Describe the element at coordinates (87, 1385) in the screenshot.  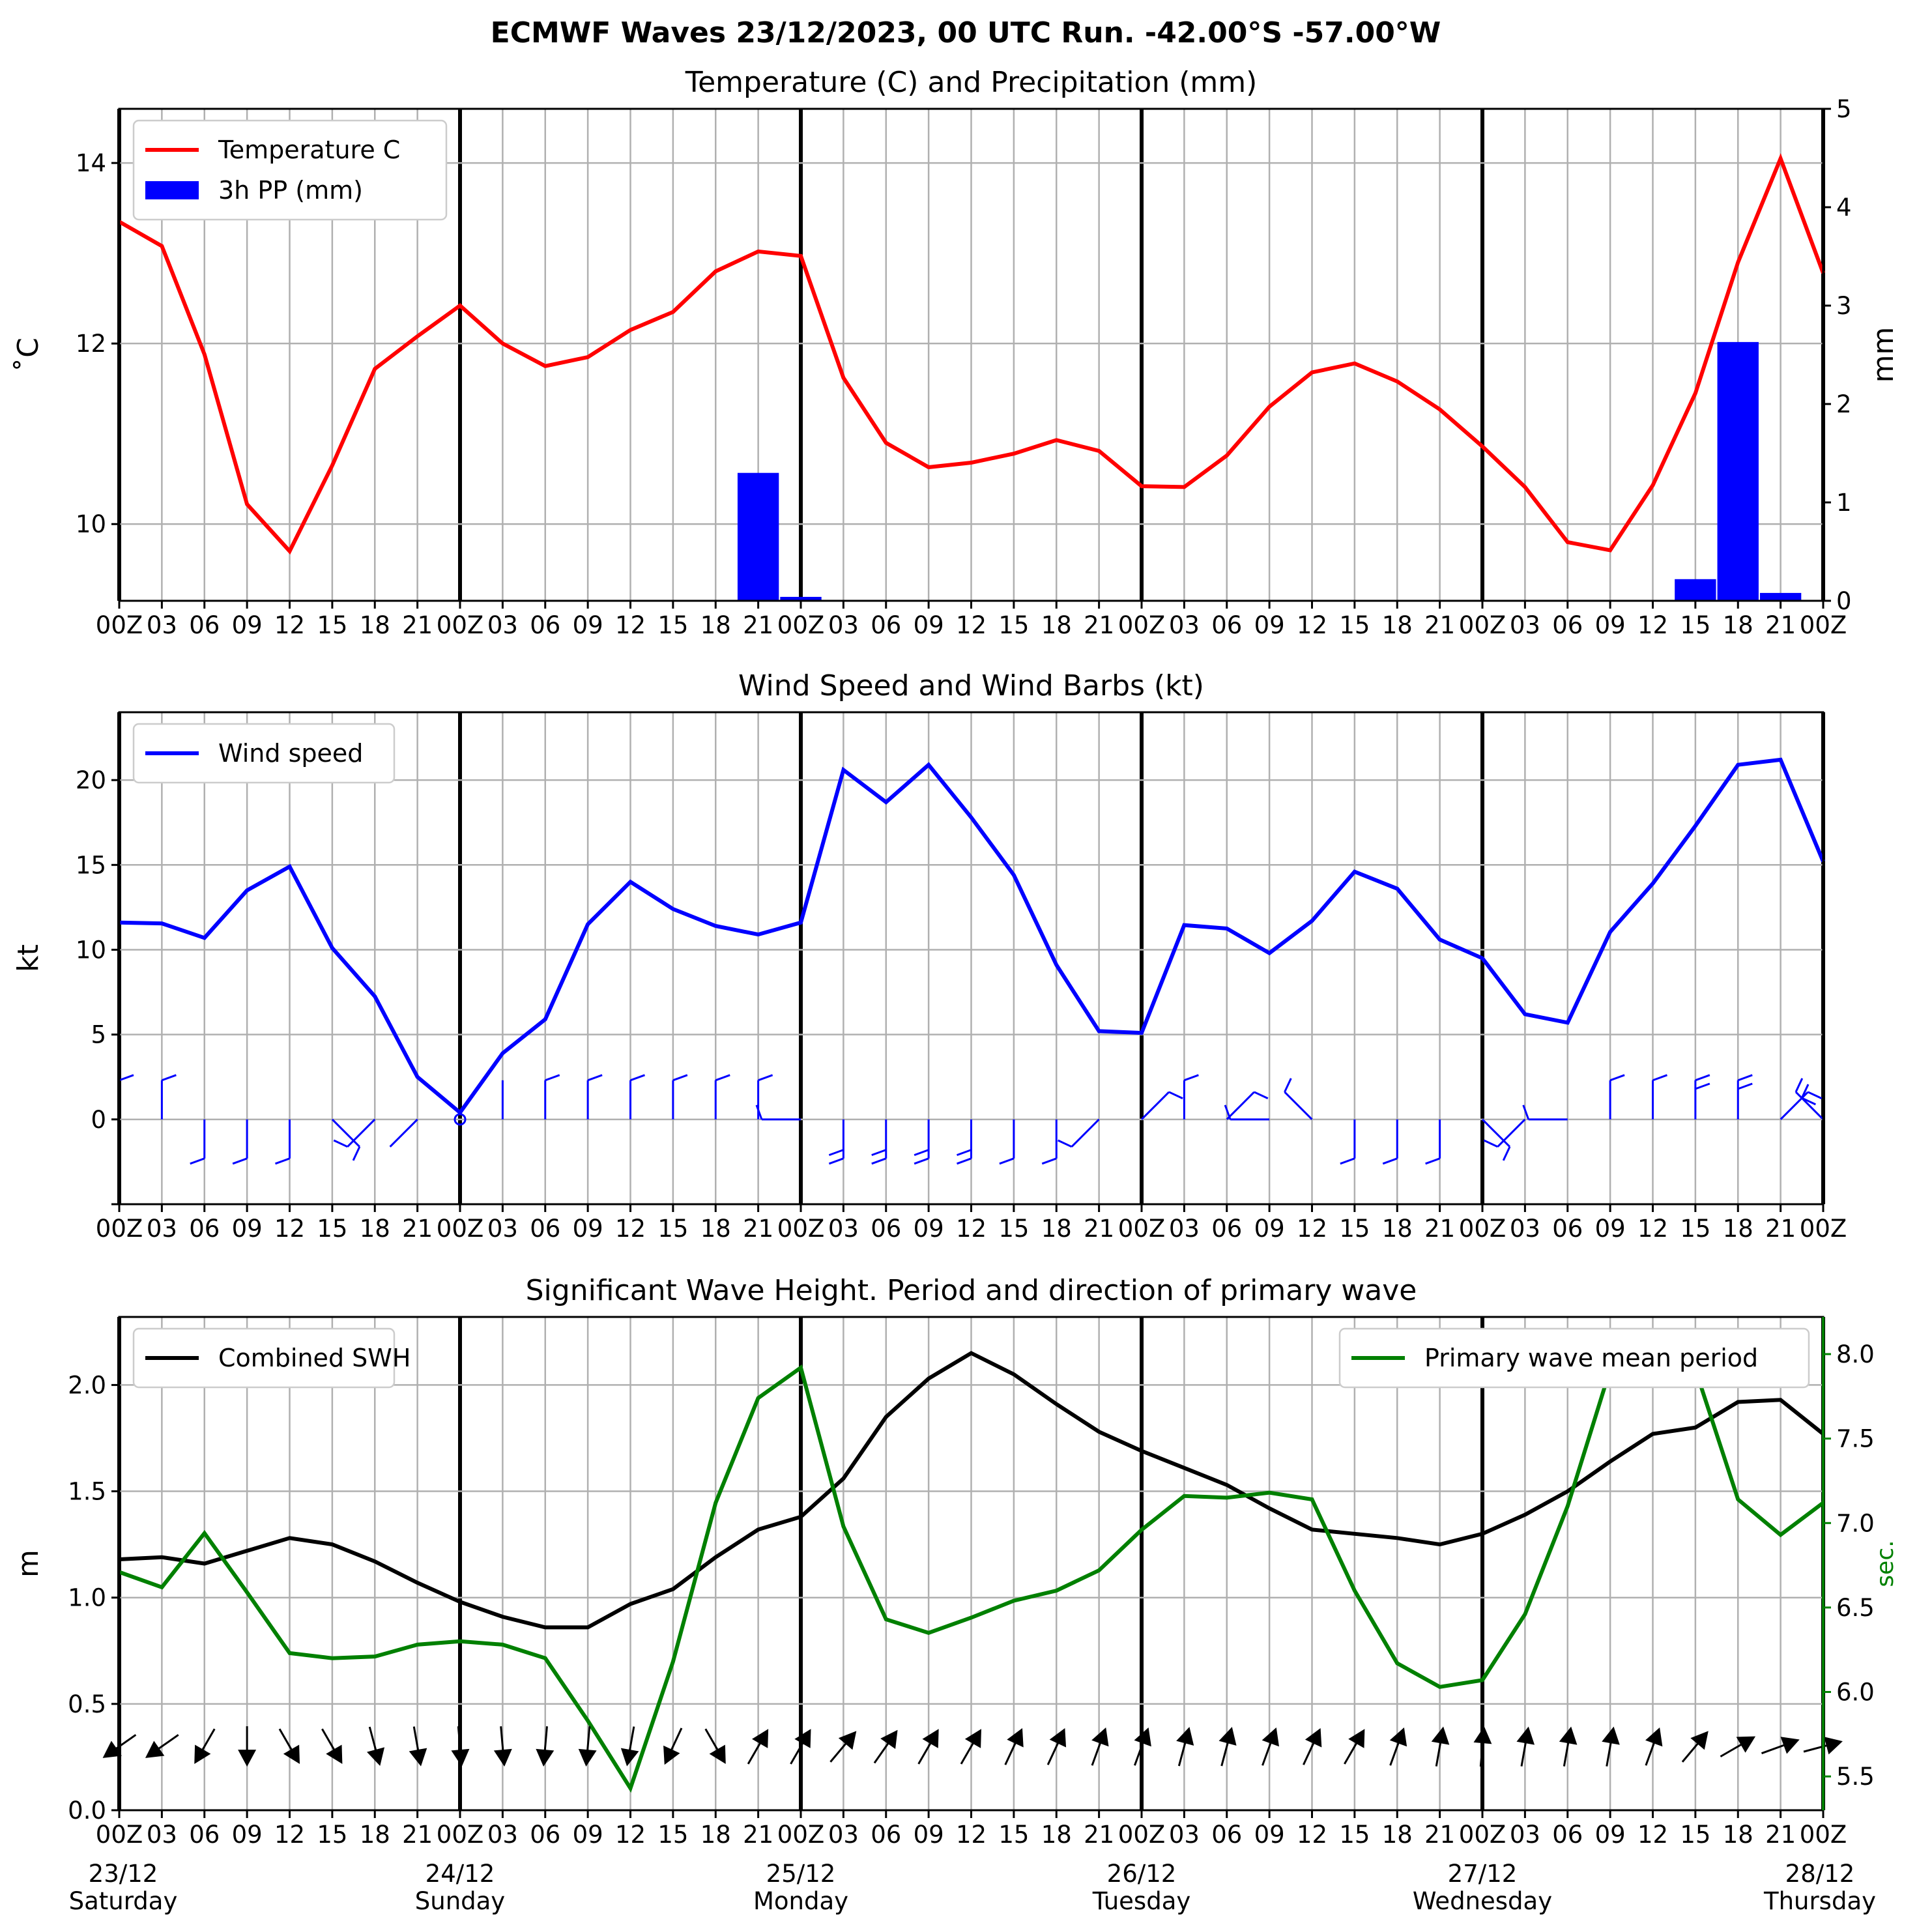
I see `y-tick-label: 2.0` at that location.